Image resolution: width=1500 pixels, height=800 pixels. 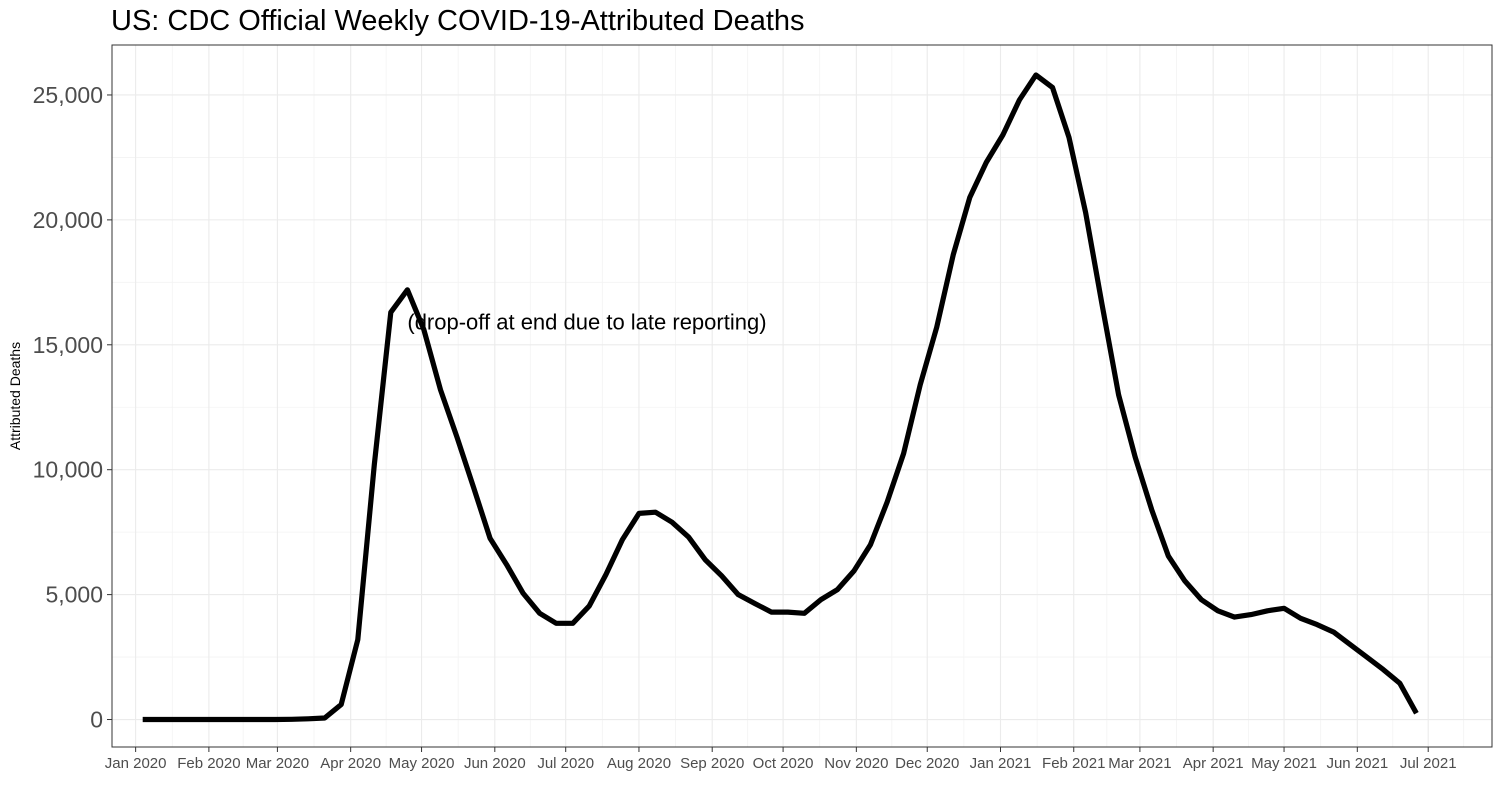 I want to click on x-tick-label: Jul 2021, so click(x=1428, y=763).